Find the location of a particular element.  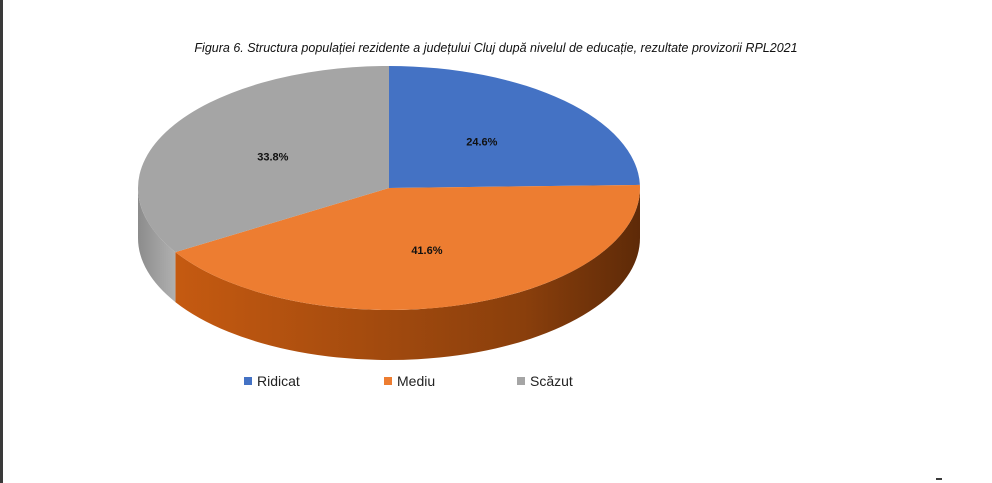

legend-item-scazut: Scăzut is located at coordinates (545, 381).